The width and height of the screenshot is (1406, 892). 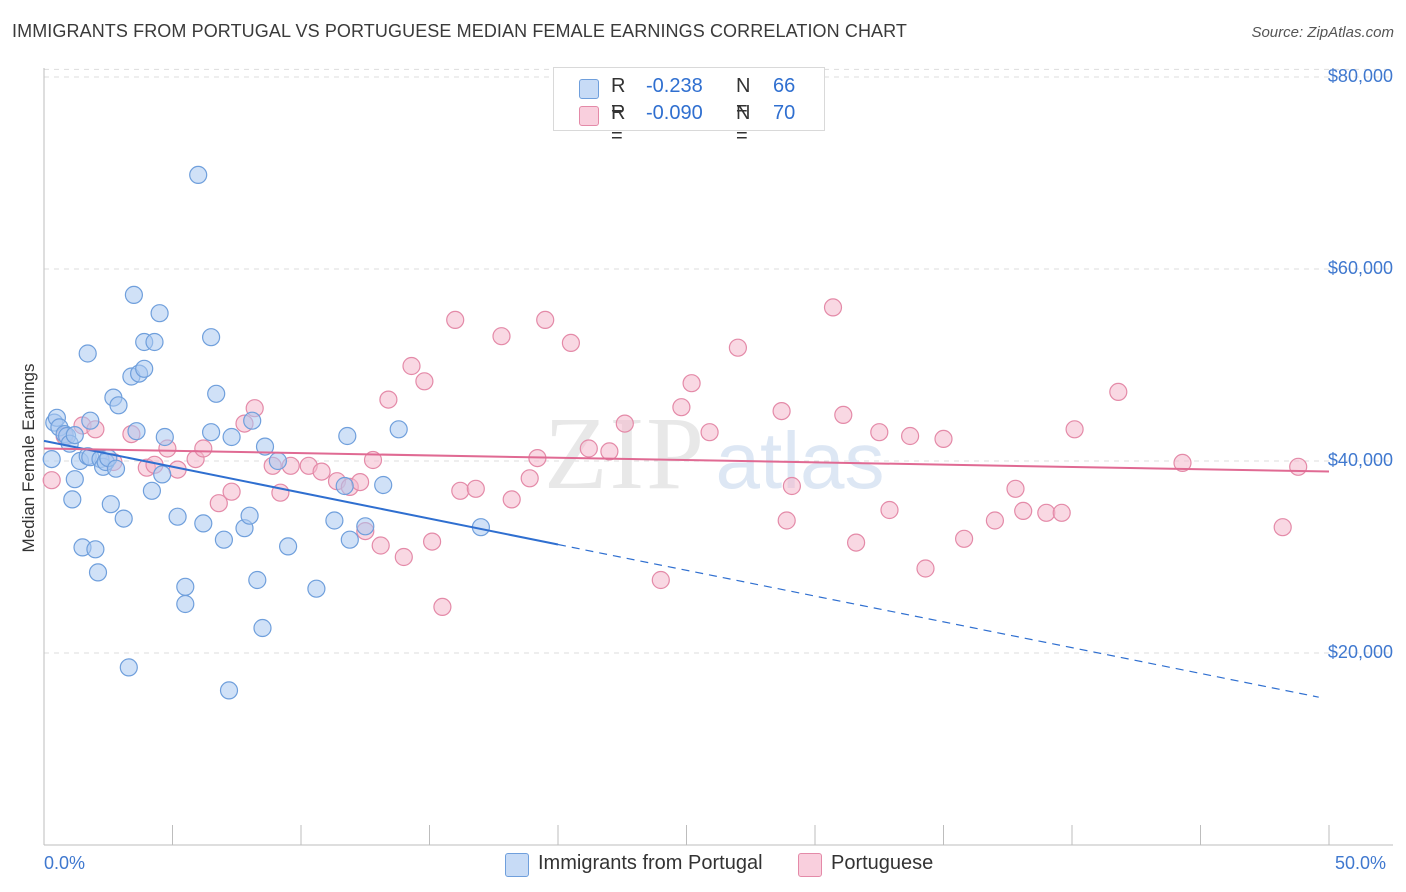 What do you see at coordinates (784, 113) in the screenshot?
I see `legend-n-value: 70` at bounding box center [784, 113].